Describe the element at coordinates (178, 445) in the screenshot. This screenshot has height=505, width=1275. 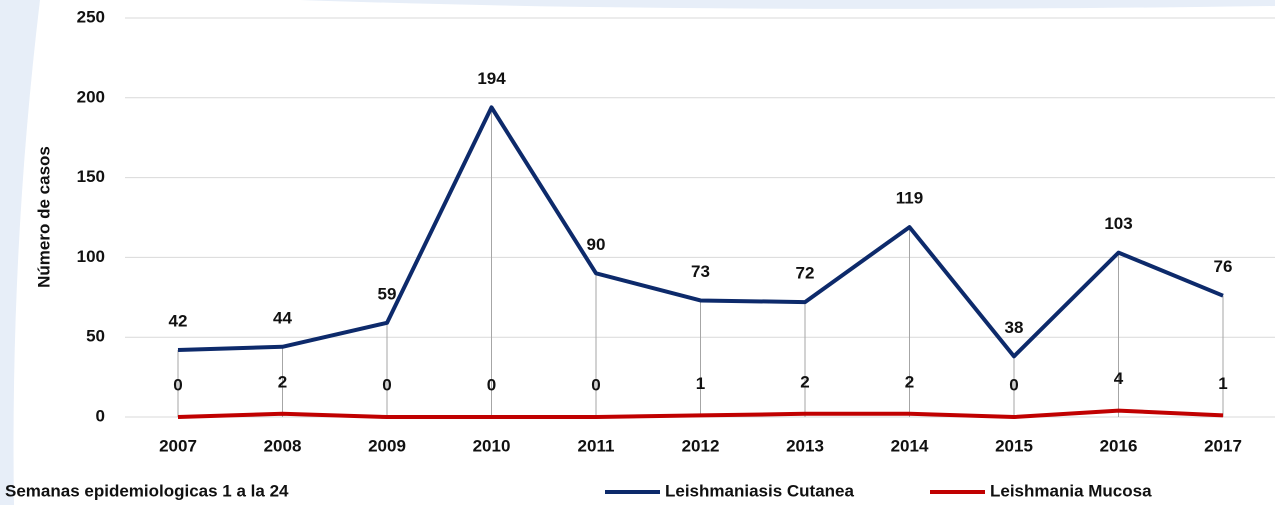
I see `x-tick-label: 2007` at that location.